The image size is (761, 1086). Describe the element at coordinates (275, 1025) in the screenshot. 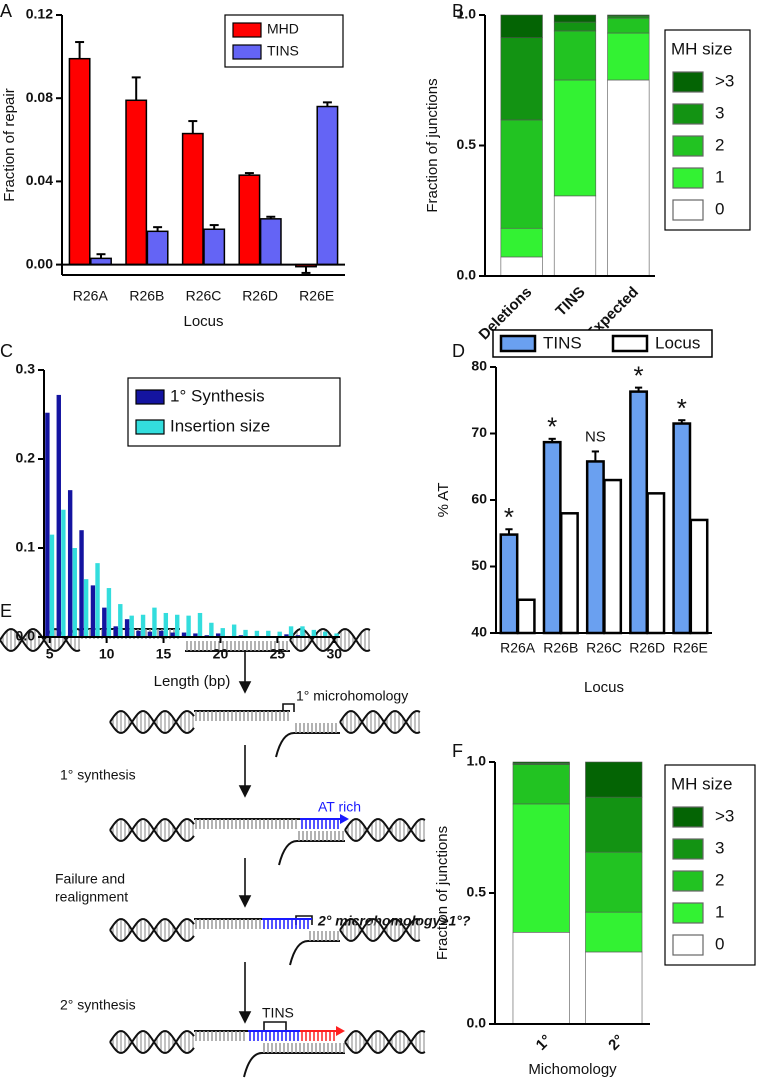

I see `bracket` at that location.